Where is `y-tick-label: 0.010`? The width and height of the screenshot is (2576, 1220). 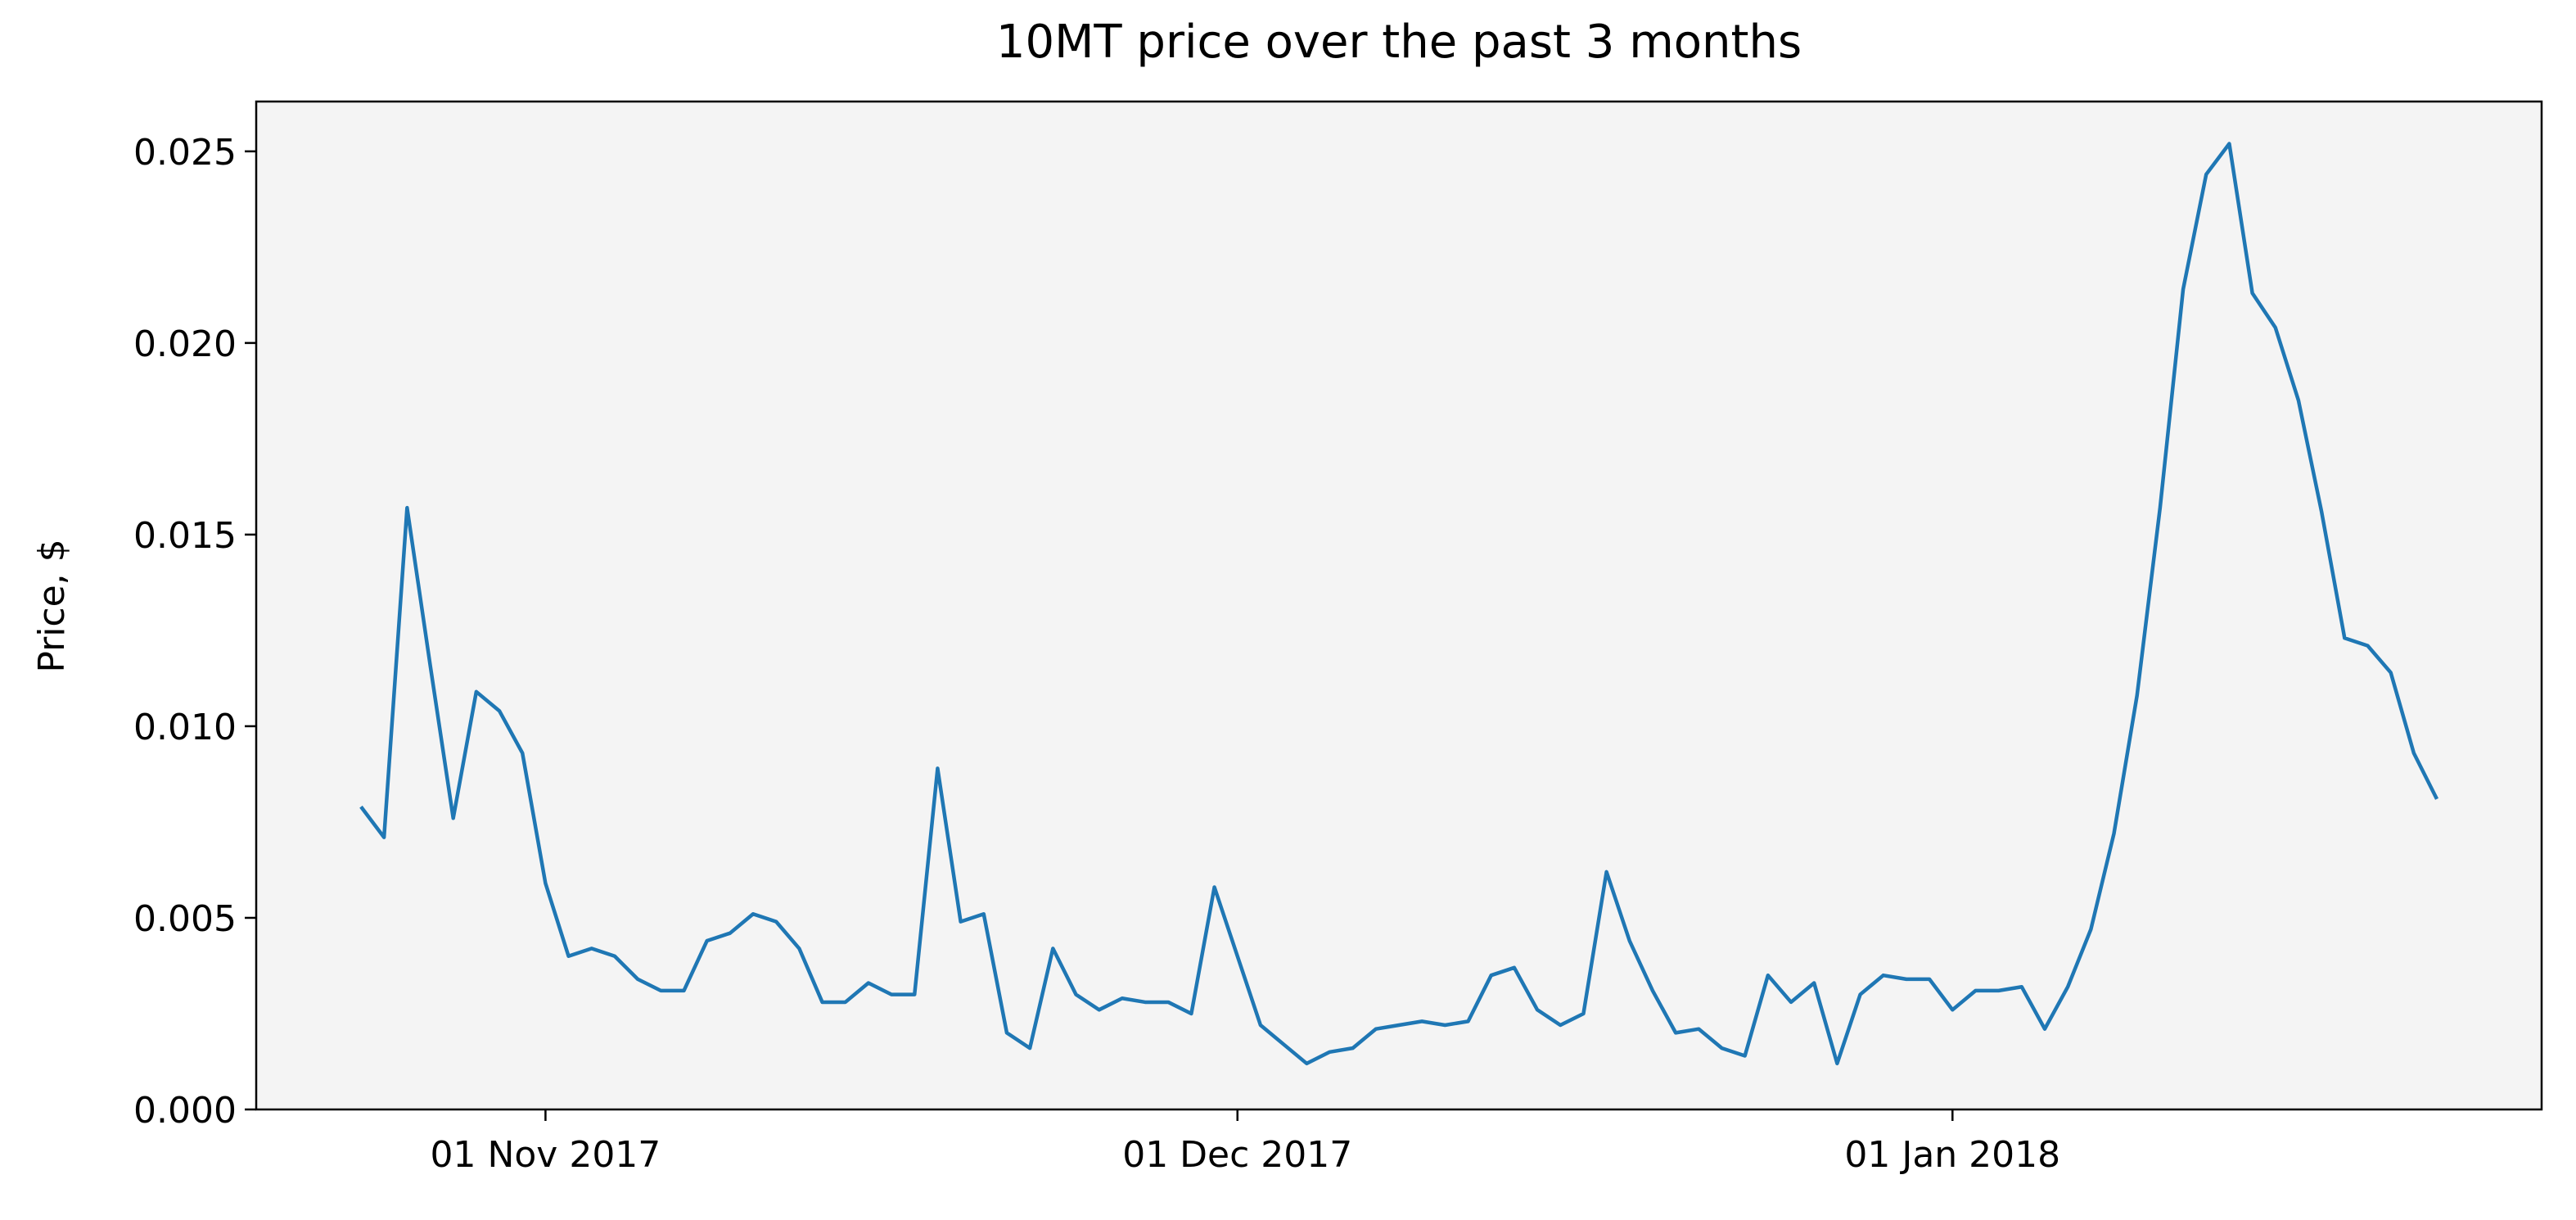
y-tick-label: 0.010 is located at coordinates (185, 727).